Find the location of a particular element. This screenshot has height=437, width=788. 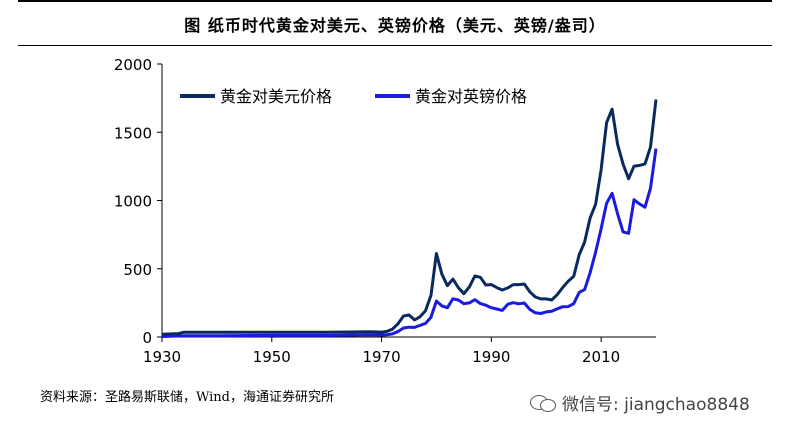

source-note: 资料来源：圣路易斯联储，Wind，海通证券研究所 is located at coordinates (187, 397).